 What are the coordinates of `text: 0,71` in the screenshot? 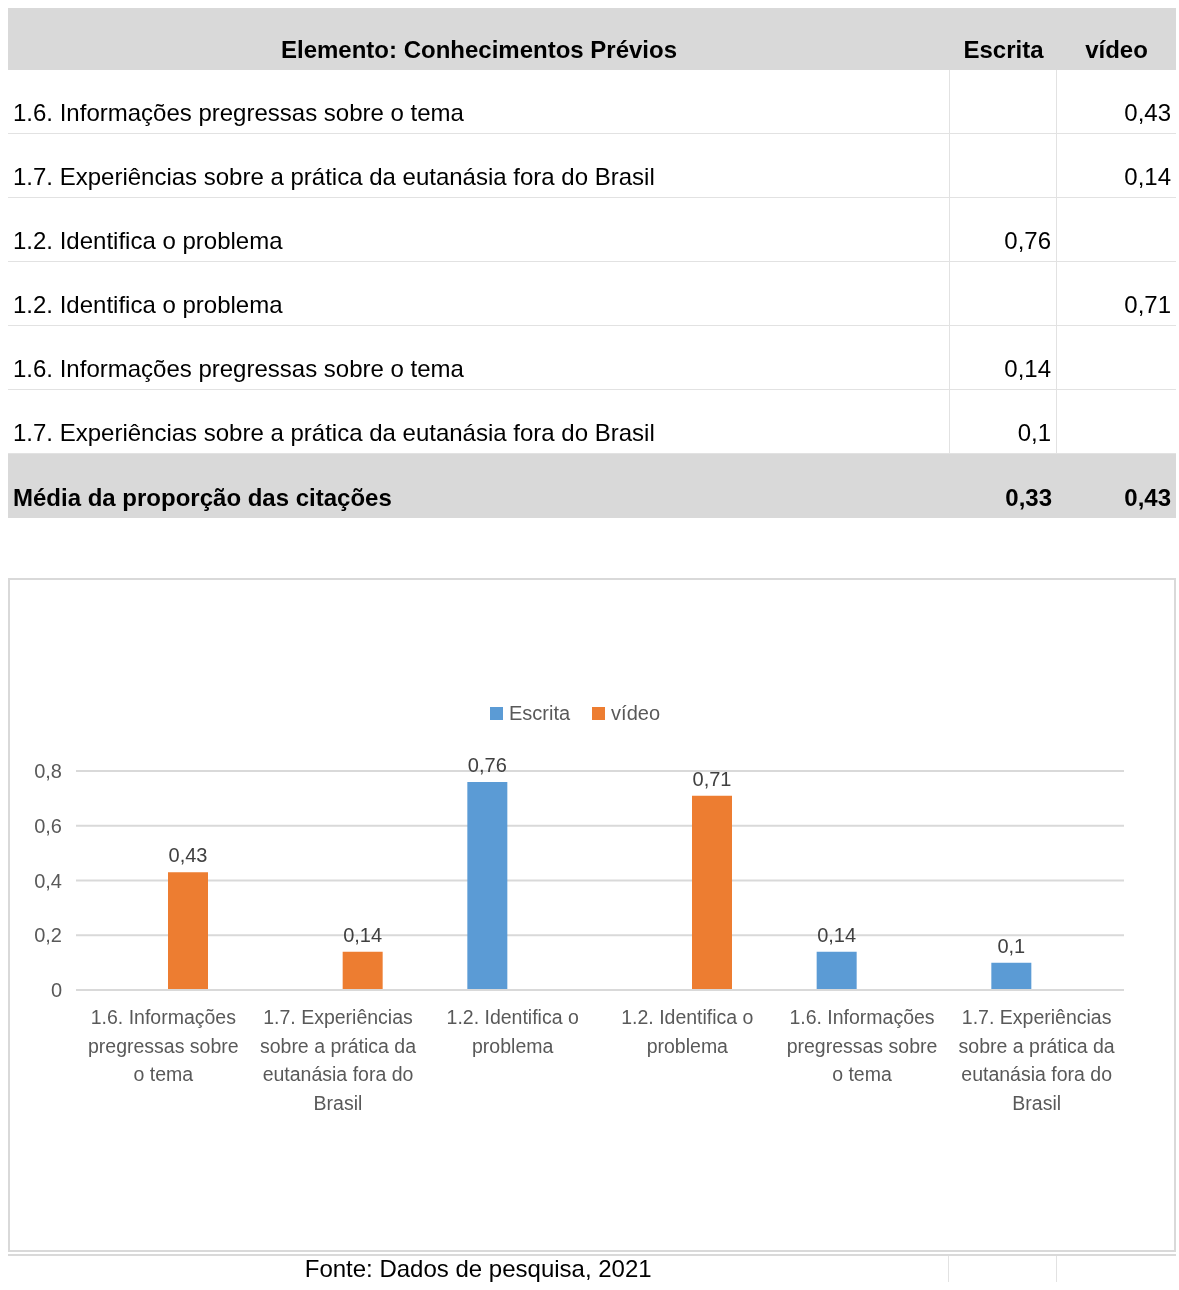 It's located at (1147, 304).